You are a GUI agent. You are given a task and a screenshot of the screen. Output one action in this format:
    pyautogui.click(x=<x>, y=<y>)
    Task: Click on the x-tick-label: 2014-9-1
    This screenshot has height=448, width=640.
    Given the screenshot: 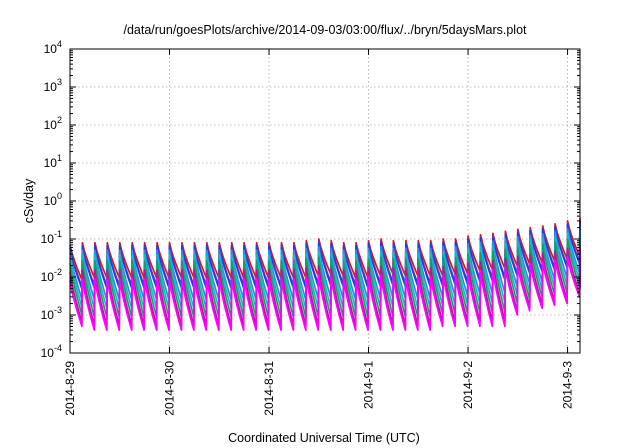 What is the action you would take?
    pyautogui.click(x=369, y=385)
    